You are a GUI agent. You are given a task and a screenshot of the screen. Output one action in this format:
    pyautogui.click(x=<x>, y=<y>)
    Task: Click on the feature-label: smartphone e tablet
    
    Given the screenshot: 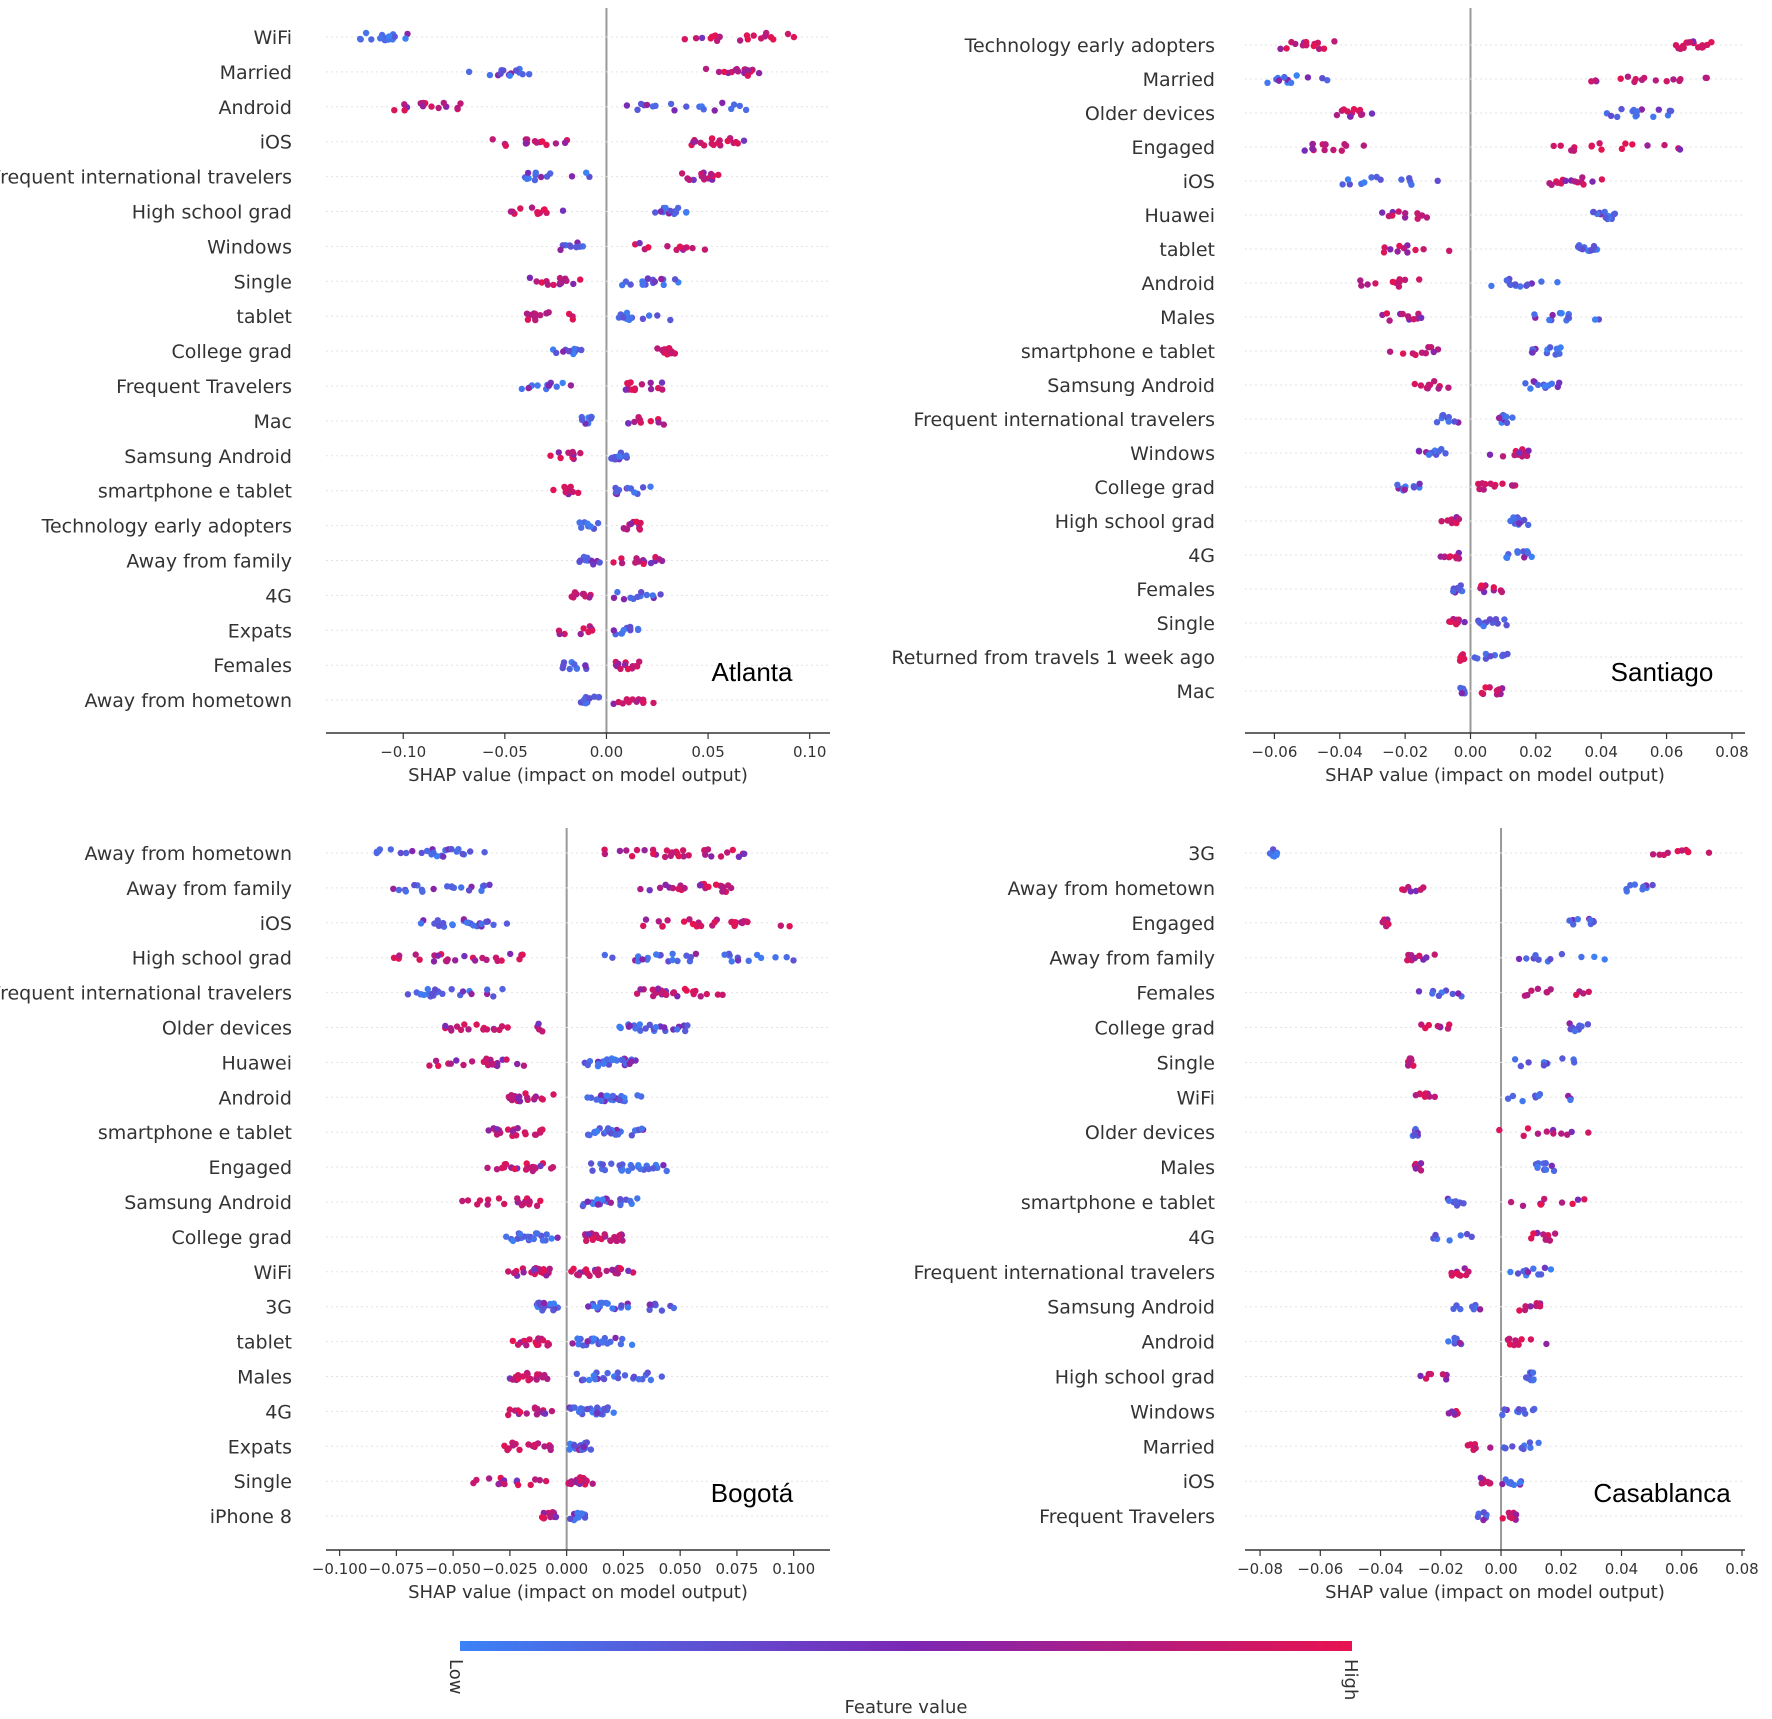 What is the action you would take?
    pyautogui.click(x=195, y=1133)
    